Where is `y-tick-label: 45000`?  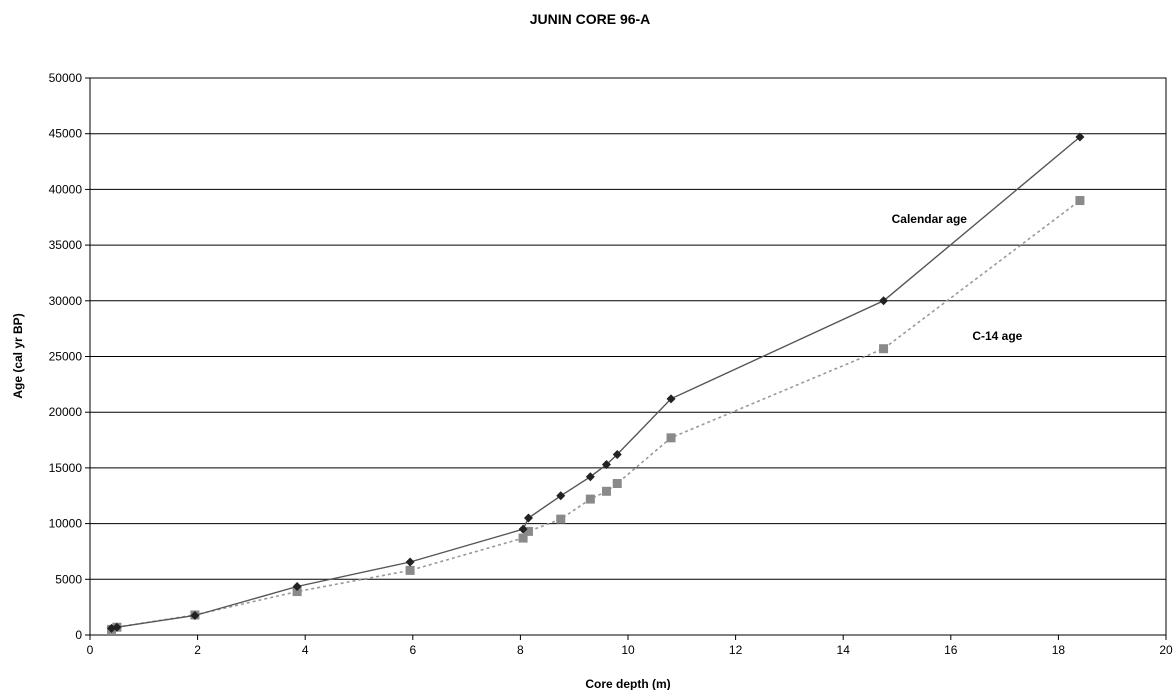 y-tick-label: 45000 is located at coordinates (66, 134).